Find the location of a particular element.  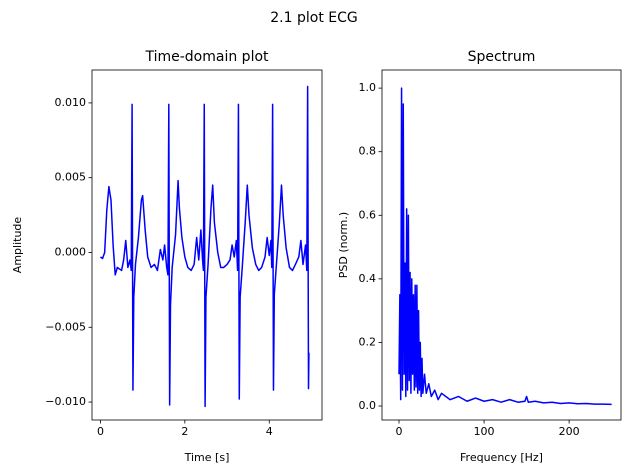

y-axis-label: PSD (norm.) is located at coordinates (343, 245).